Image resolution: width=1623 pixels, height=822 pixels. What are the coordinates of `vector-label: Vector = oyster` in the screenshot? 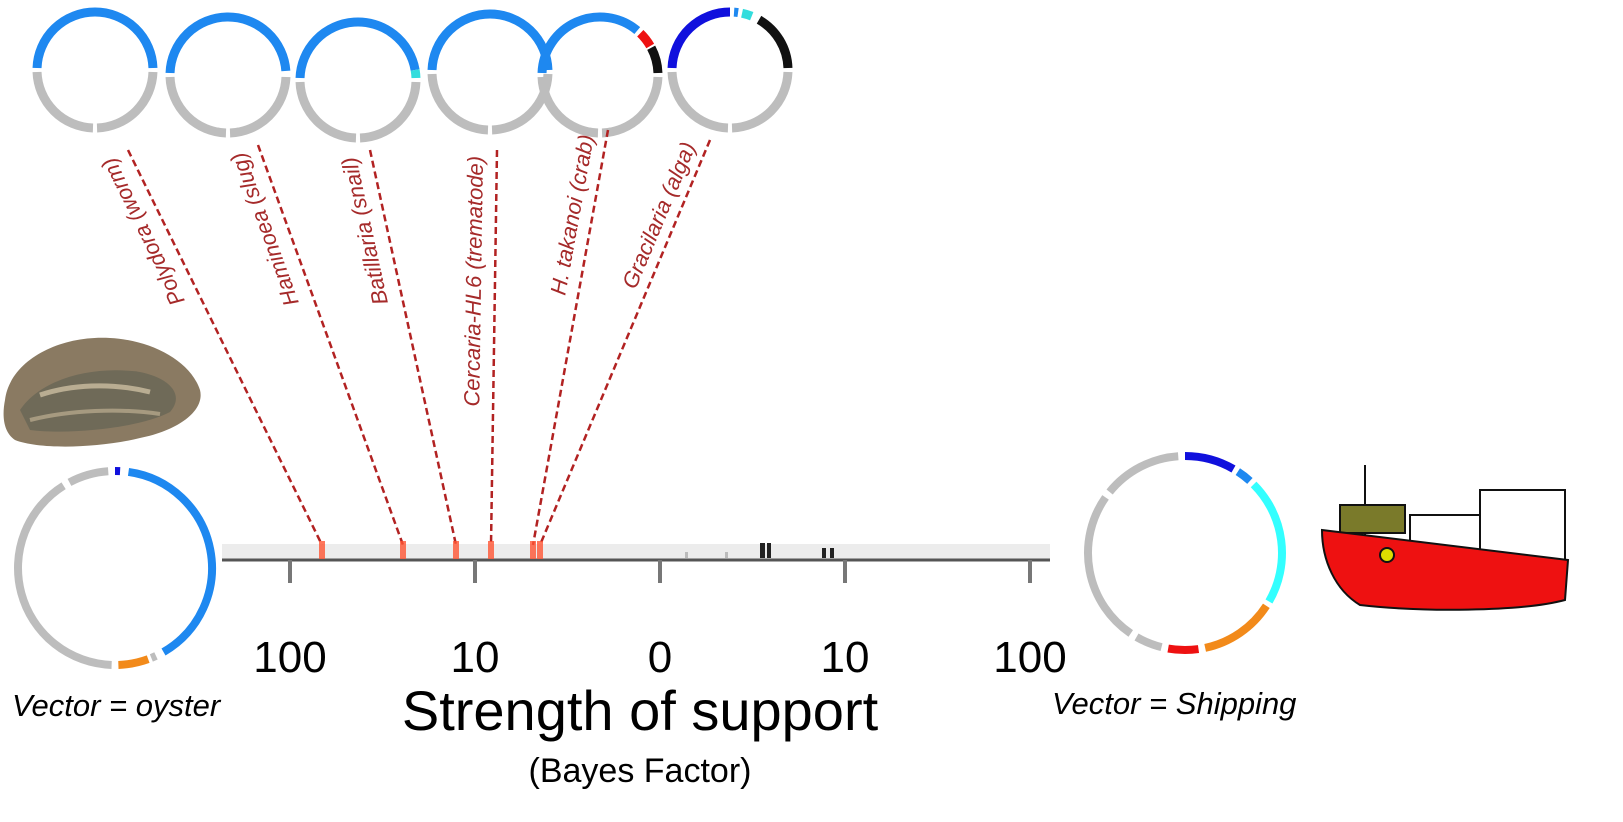 It's located at (117, 705).